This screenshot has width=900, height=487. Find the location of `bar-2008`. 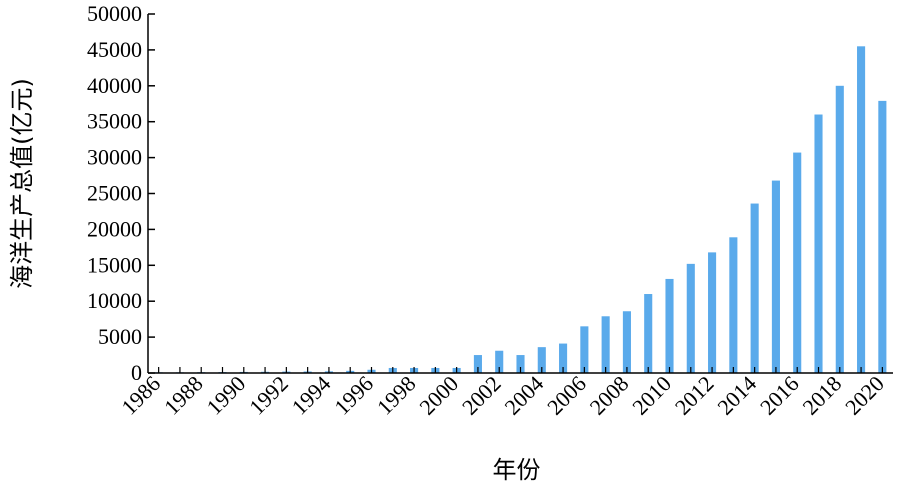

bar-2008 is located at coordinates (626, 342).